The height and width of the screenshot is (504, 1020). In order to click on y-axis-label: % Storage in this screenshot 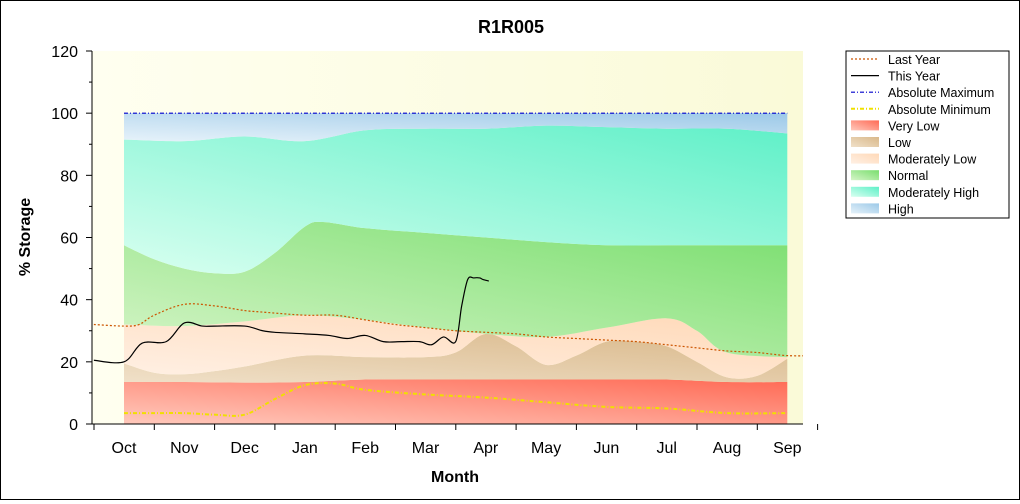, I will do `click(25, 237)`.